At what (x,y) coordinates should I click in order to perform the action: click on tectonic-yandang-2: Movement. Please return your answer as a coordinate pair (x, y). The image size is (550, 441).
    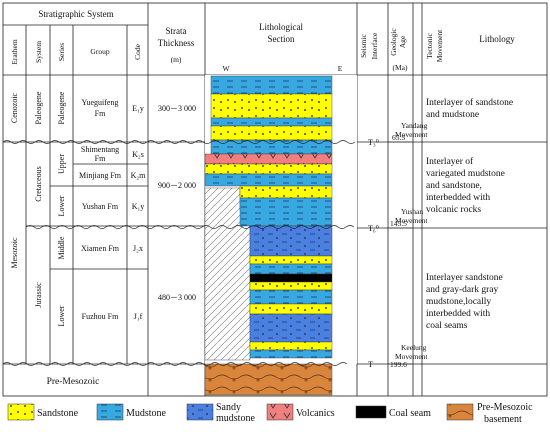
    Looking at the image, I should click on (411, 134).